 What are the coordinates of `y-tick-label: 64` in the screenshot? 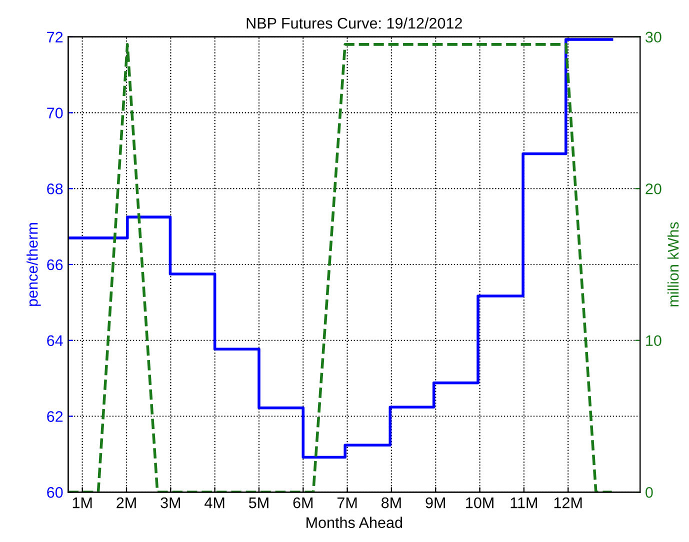 It's located at (55, 340).